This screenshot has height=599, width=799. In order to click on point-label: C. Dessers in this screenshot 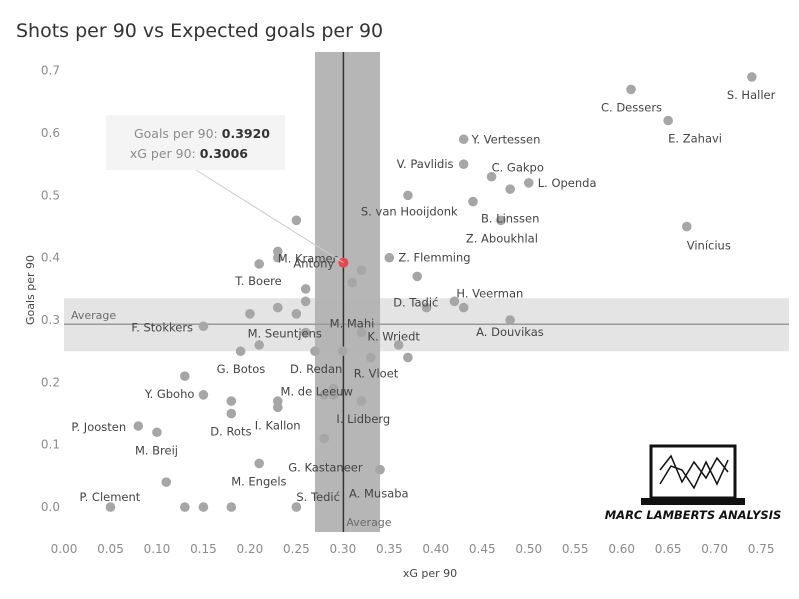, I will do `click(631, 107)`.